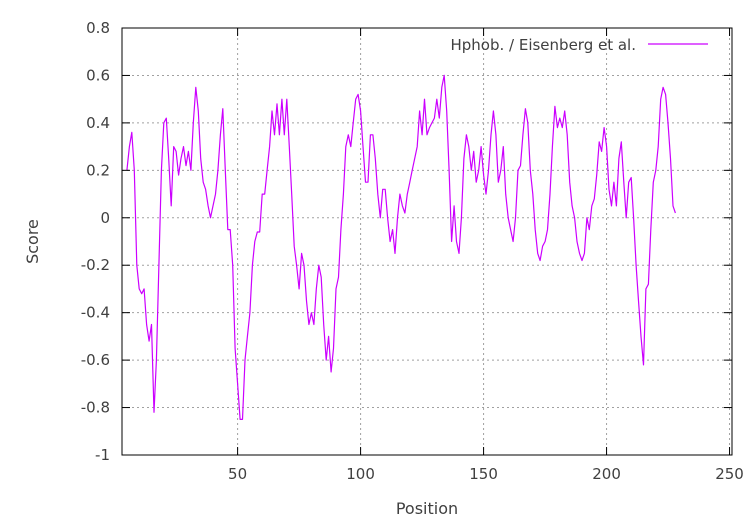  I want to click on y-tick-label: 0.8, so click(98, 28).